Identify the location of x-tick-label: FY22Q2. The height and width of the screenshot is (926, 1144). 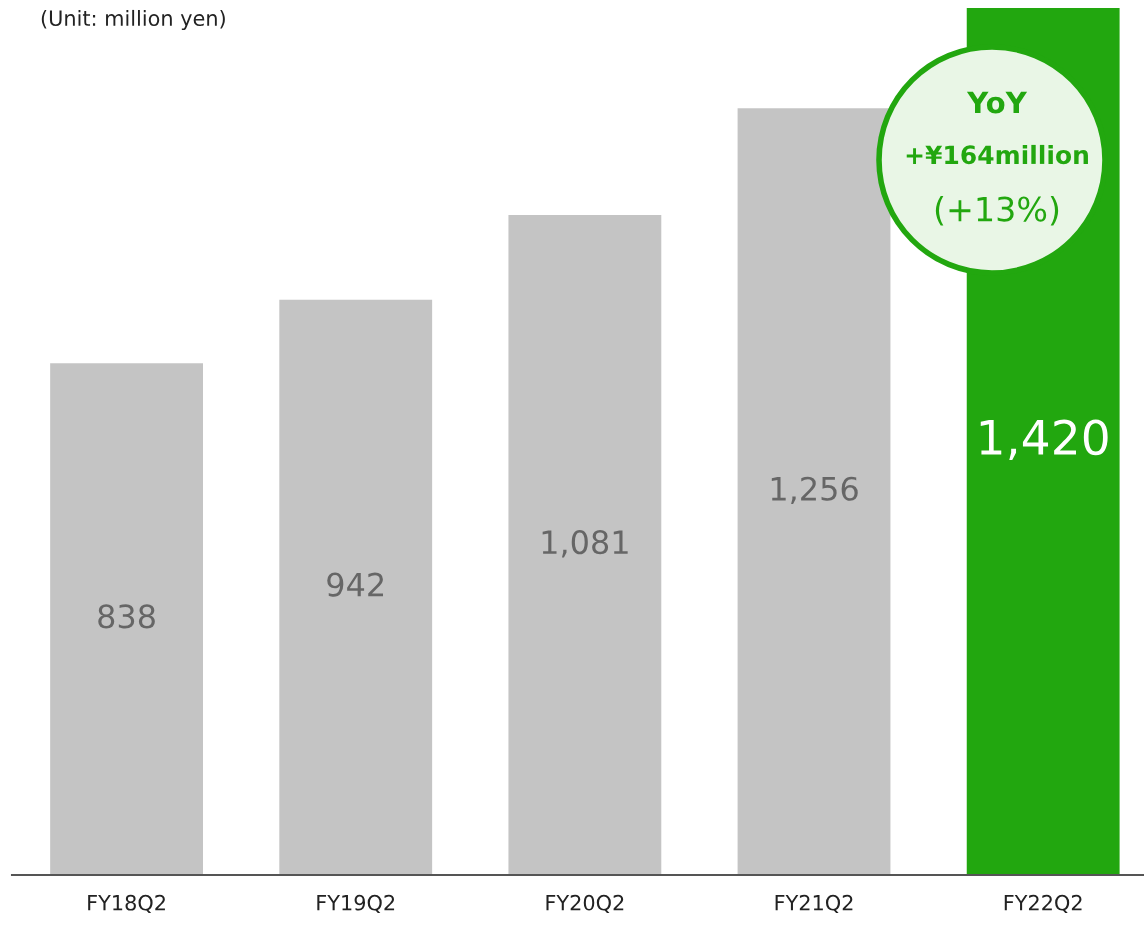
(1043, 903).